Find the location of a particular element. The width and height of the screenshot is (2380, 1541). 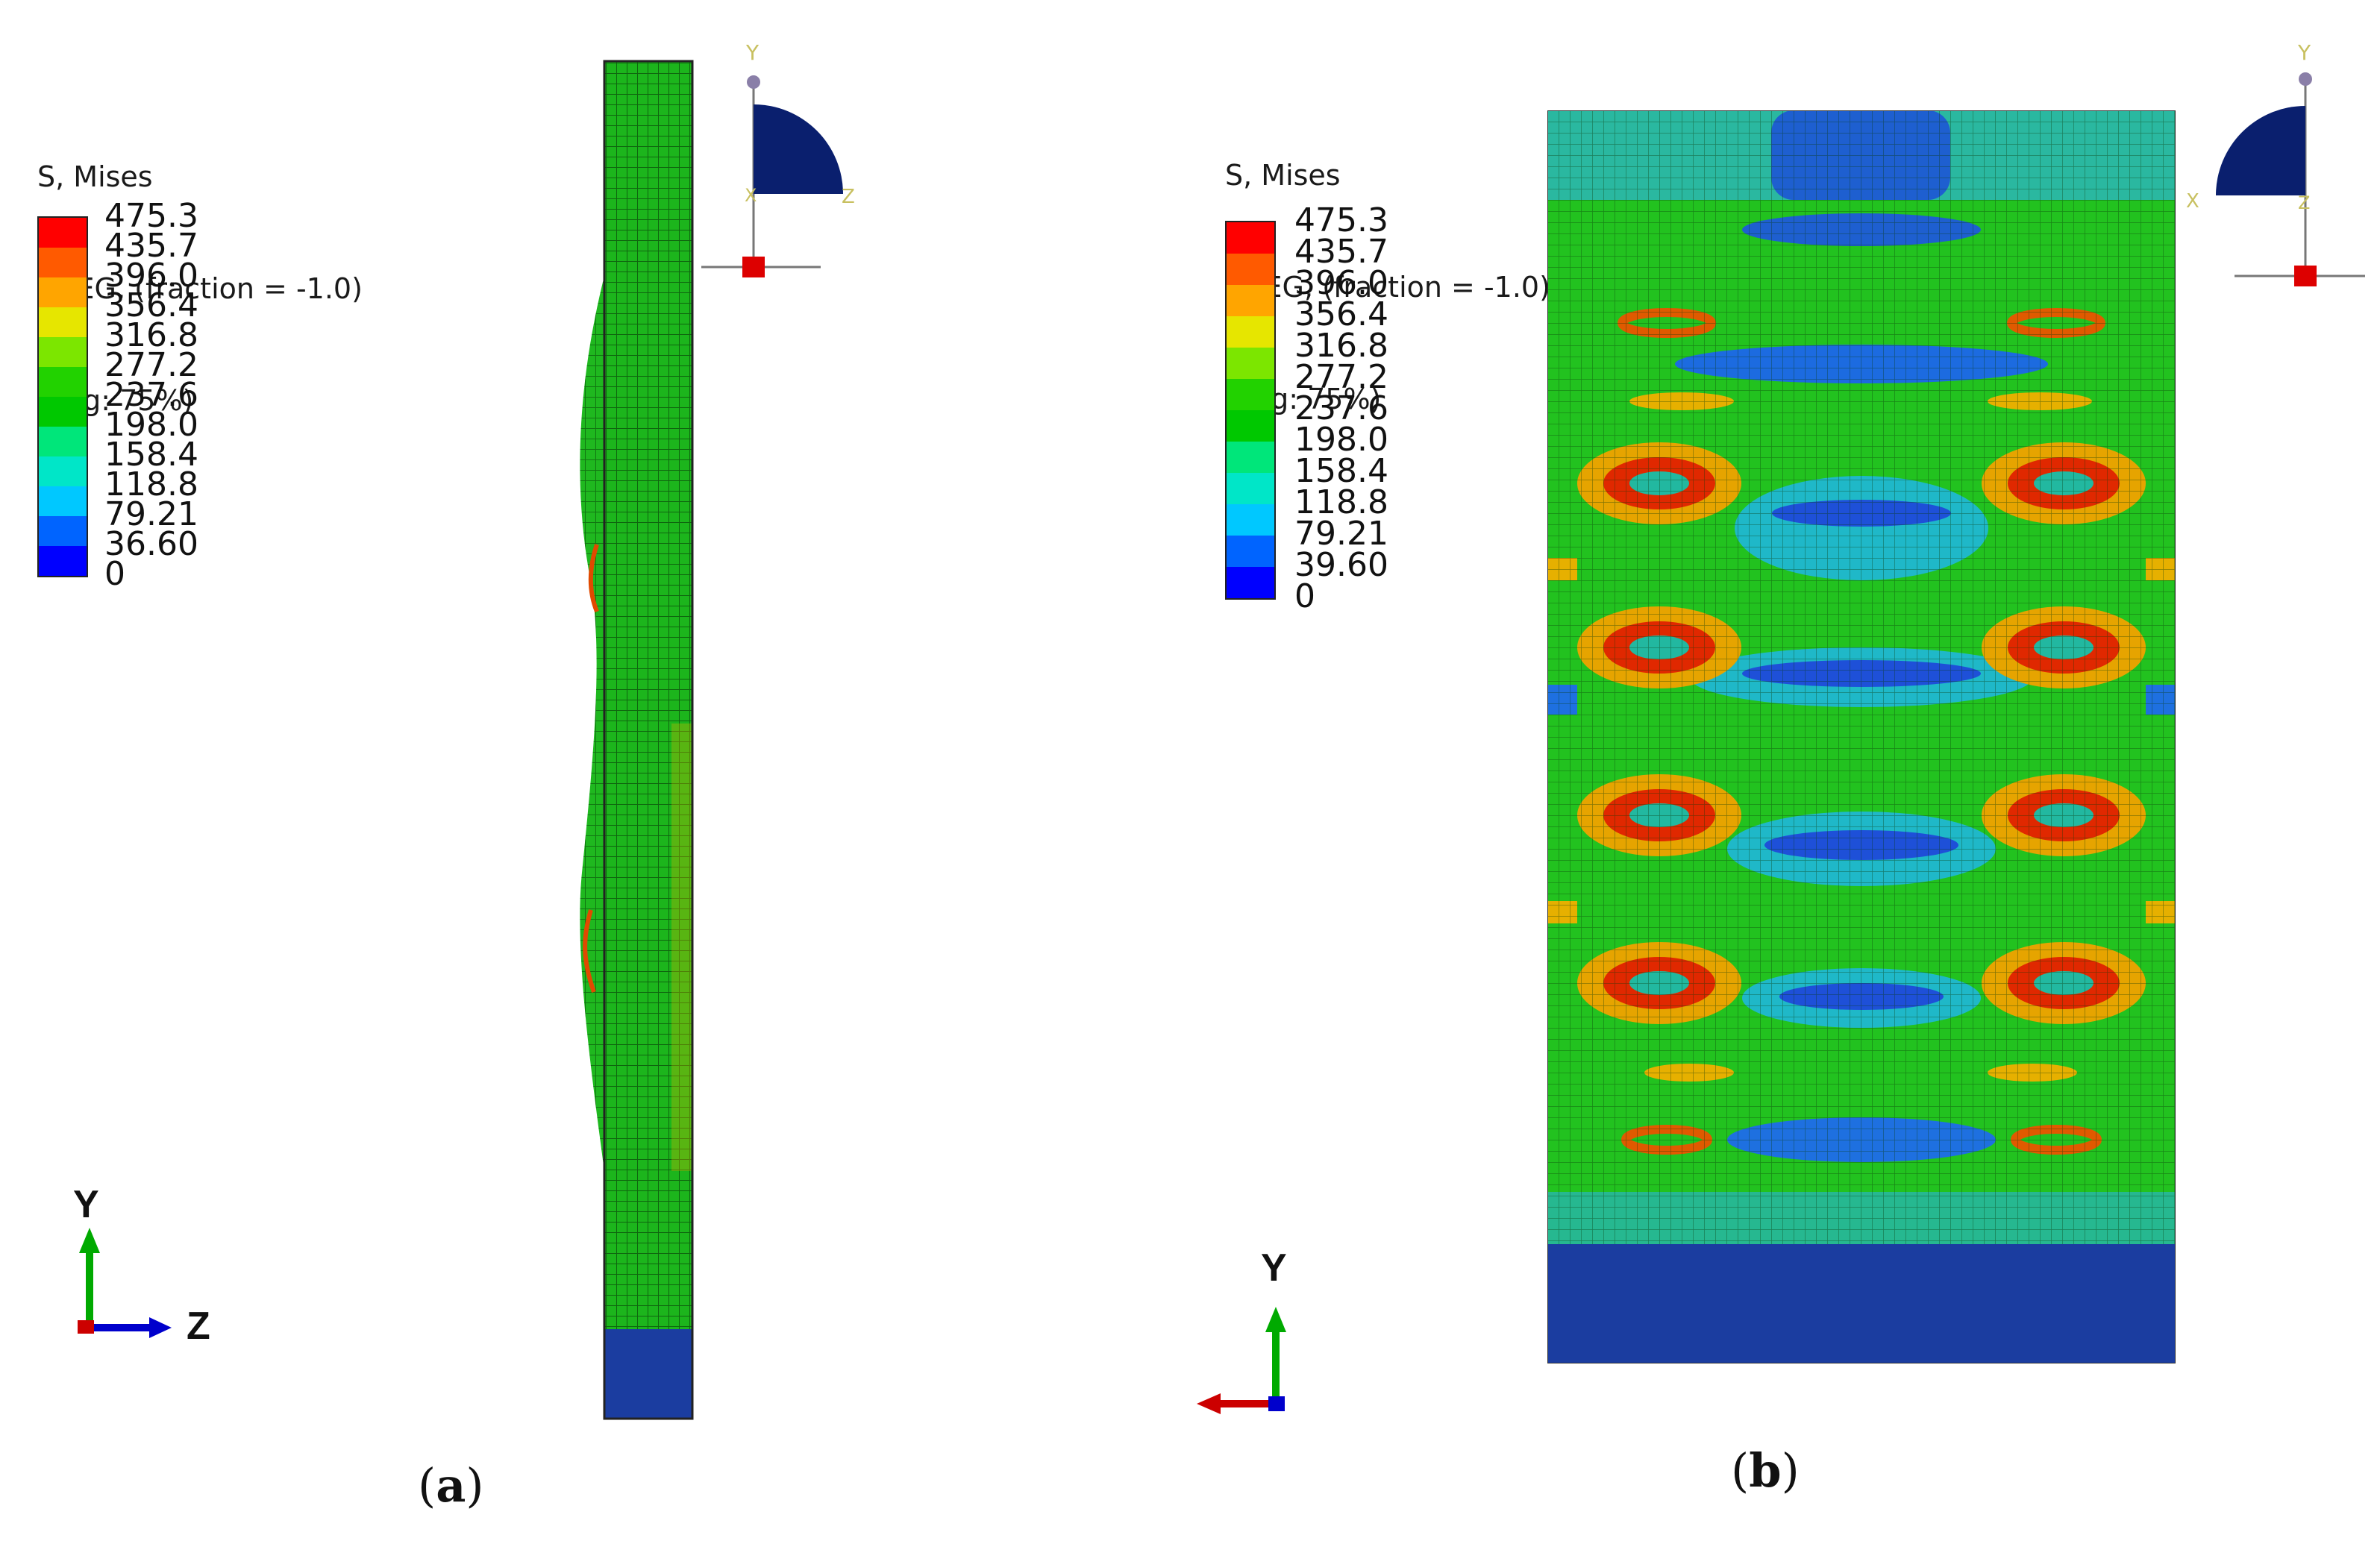

subfigure-label-a: (a) is located at coordinates (451, 1485).